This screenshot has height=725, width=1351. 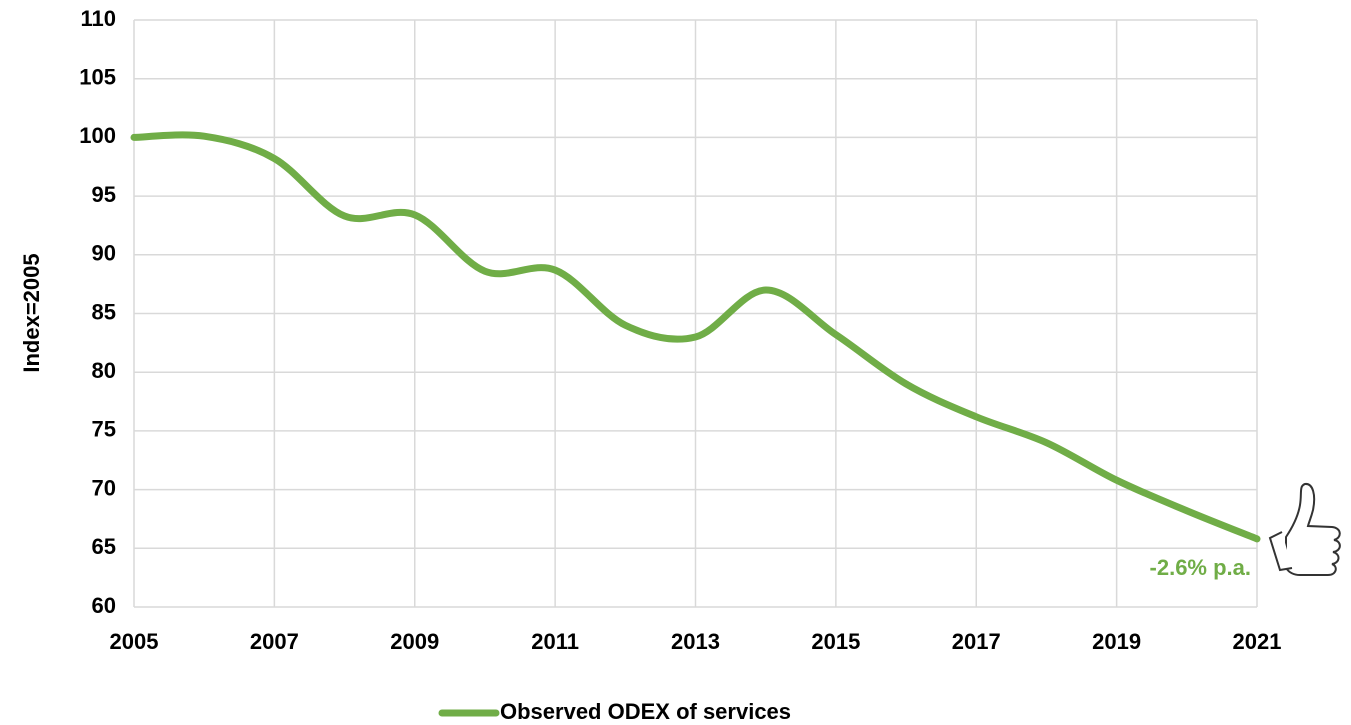 I want to click on y-tick-label: 75, so click(x=104, y=429).